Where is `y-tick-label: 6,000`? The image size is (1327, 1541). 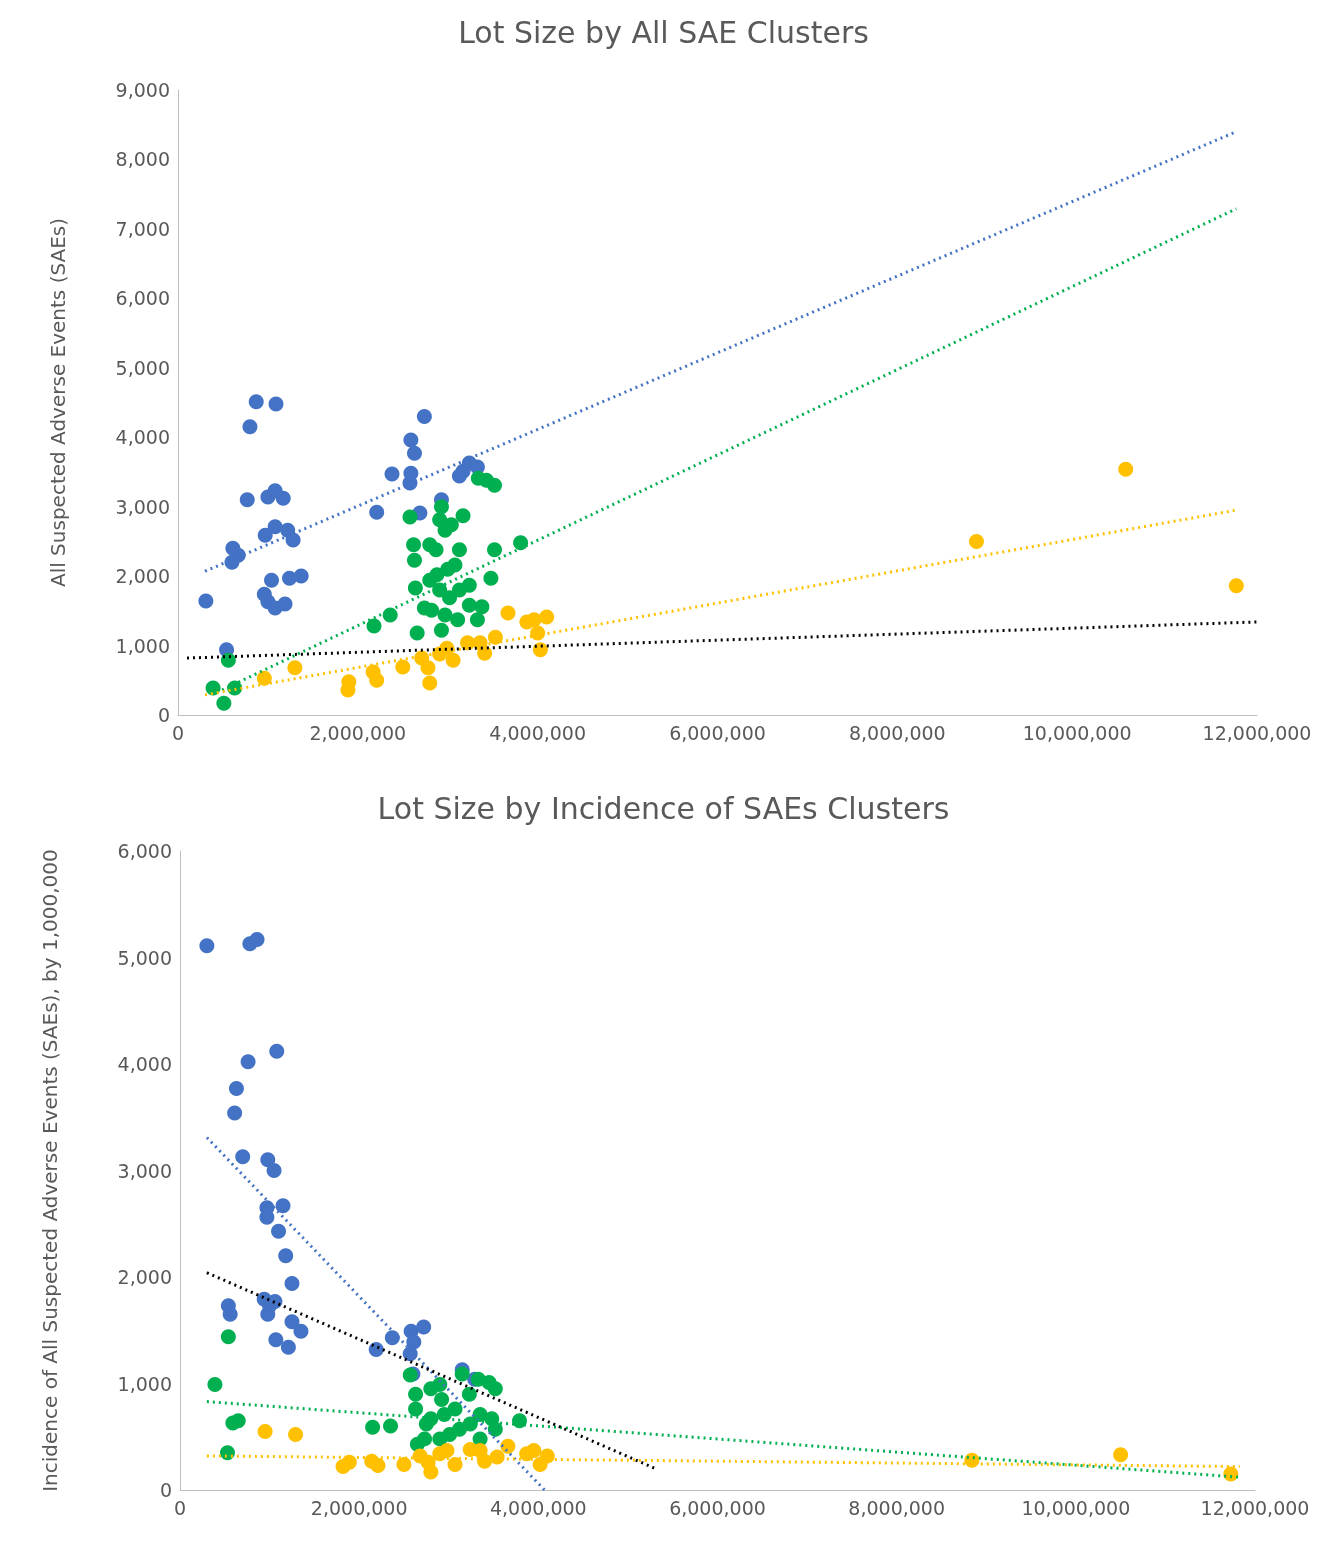
y-tick-label: 6,000 is located at coordinates (144, 851).